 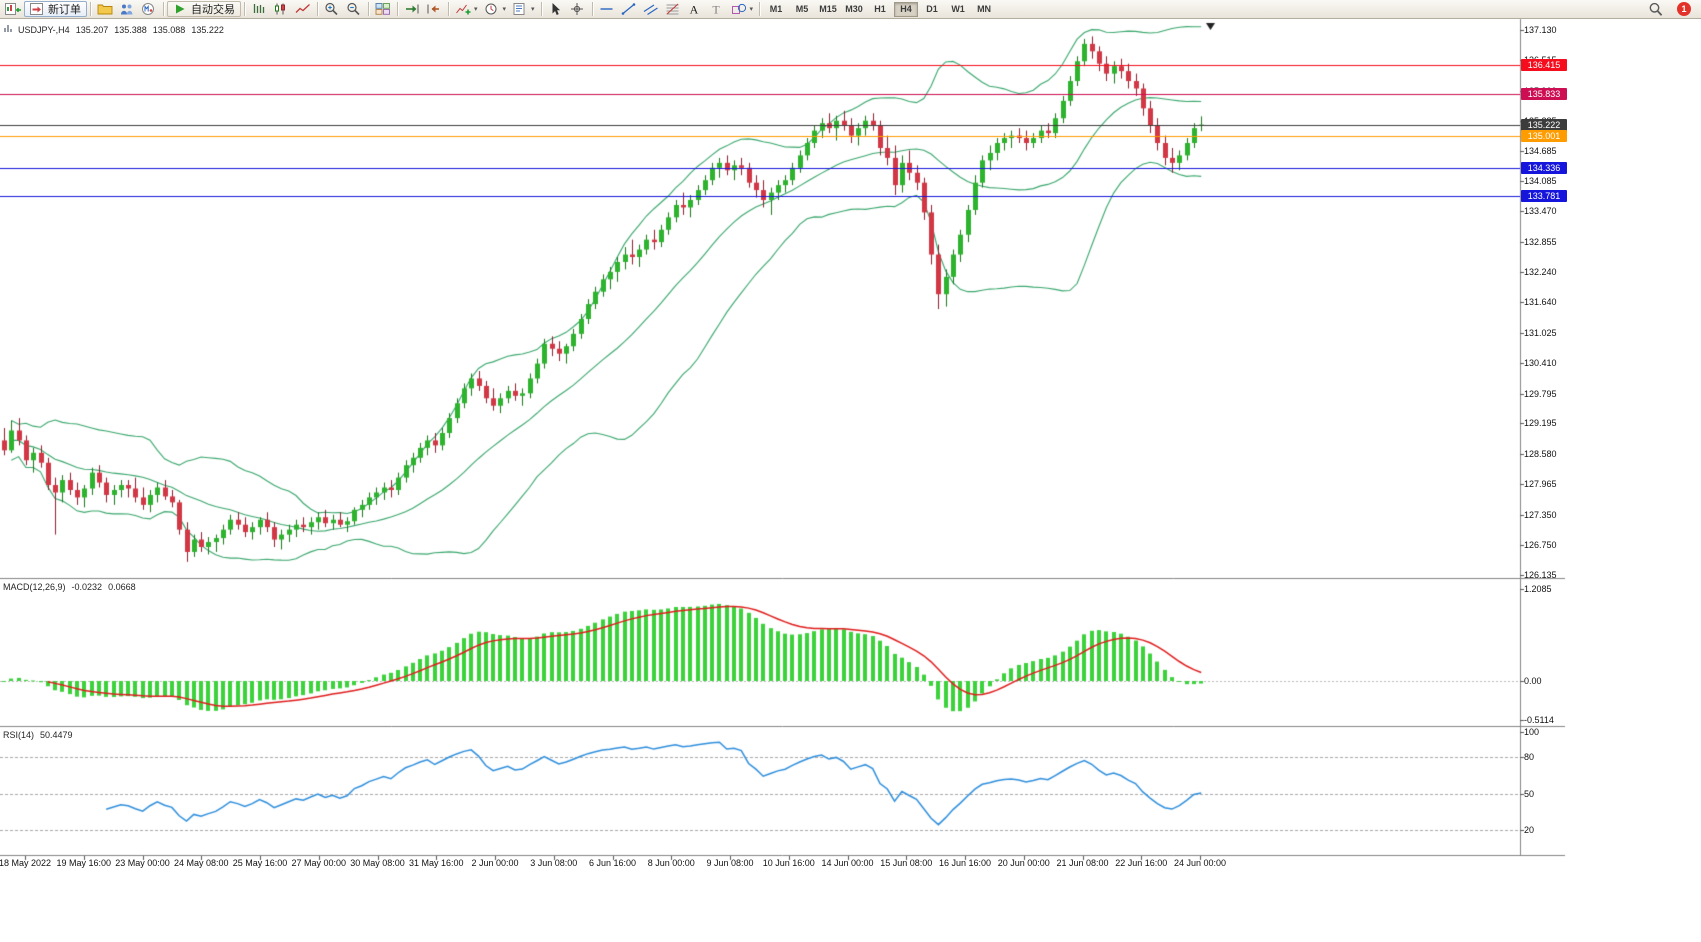 I want to click on channel-icon, so click(x=651, y=9).